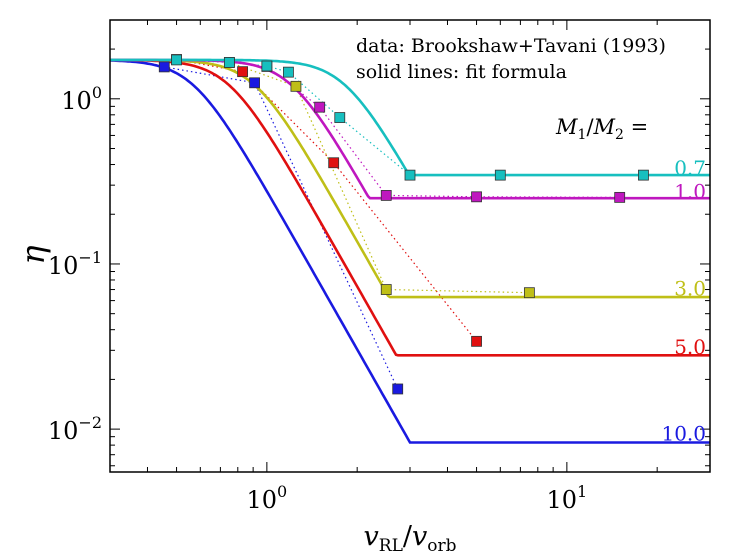 The width and height of the screenshot is (731, 560). Describe the element at coordinates (511, 46) in the screenshot. I see `annotation-data-source: data: Brookshaw+Tavani (1993)` at that location.